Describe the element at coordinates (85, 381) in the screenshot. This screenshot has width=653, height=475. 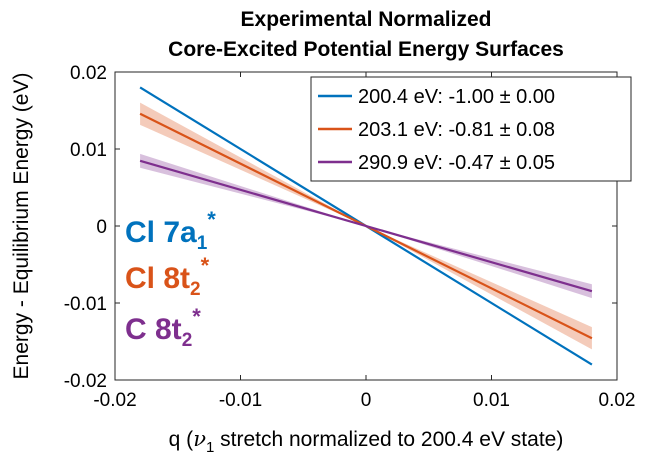
I see `y-tick-label: -0.02` at that location.